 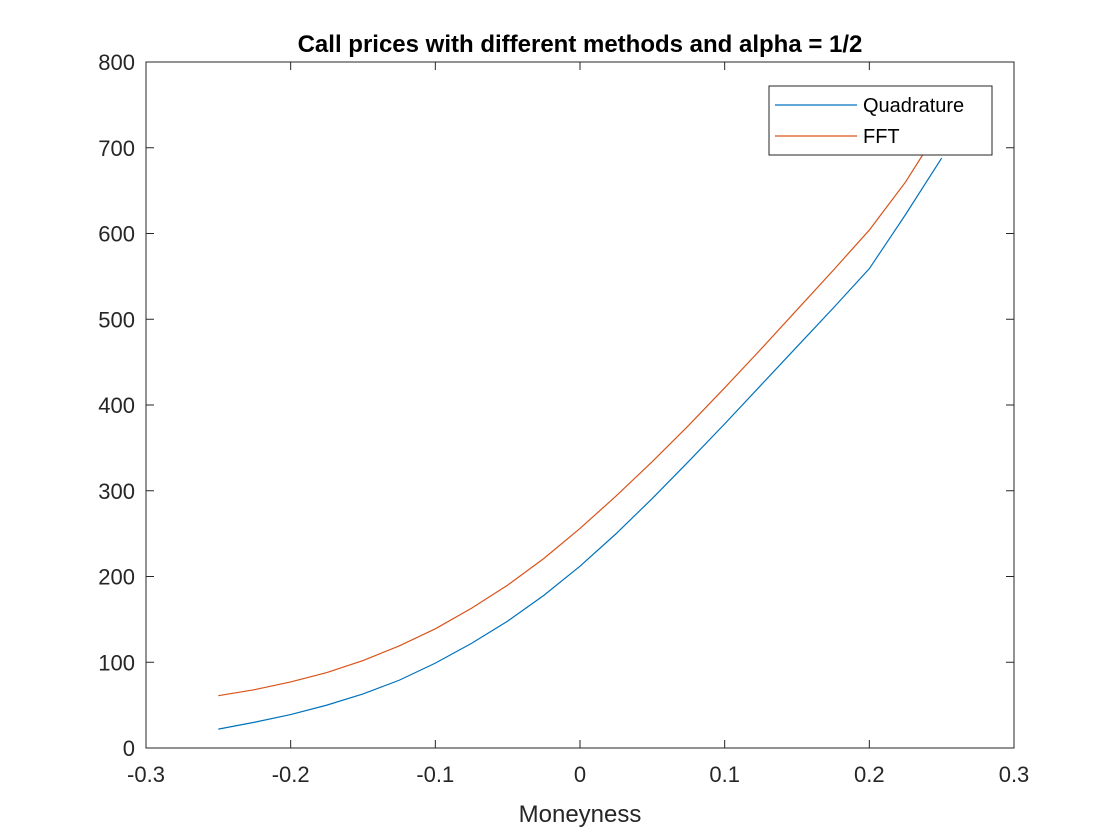 What do you see at coordinates (580, 774) in the screenshot?
I see `x-tick-label: 0` at bounding box center [580, 774].